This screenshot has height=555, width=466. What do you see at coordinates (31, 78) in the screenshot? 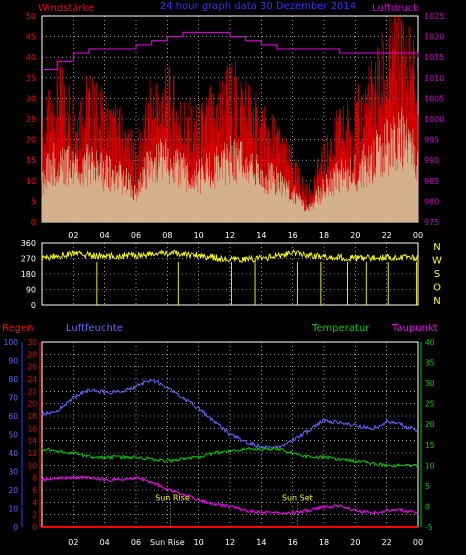
I see `wind-axis-tick: 35` at bounding box center [31, 78].